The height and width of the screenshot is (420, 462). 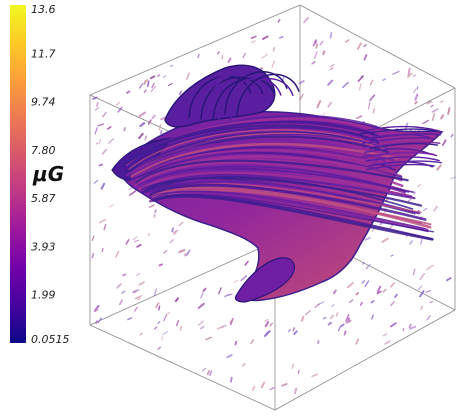 I want to click on colorbar-tick-label: 3.93, so click(x=43, y=246).